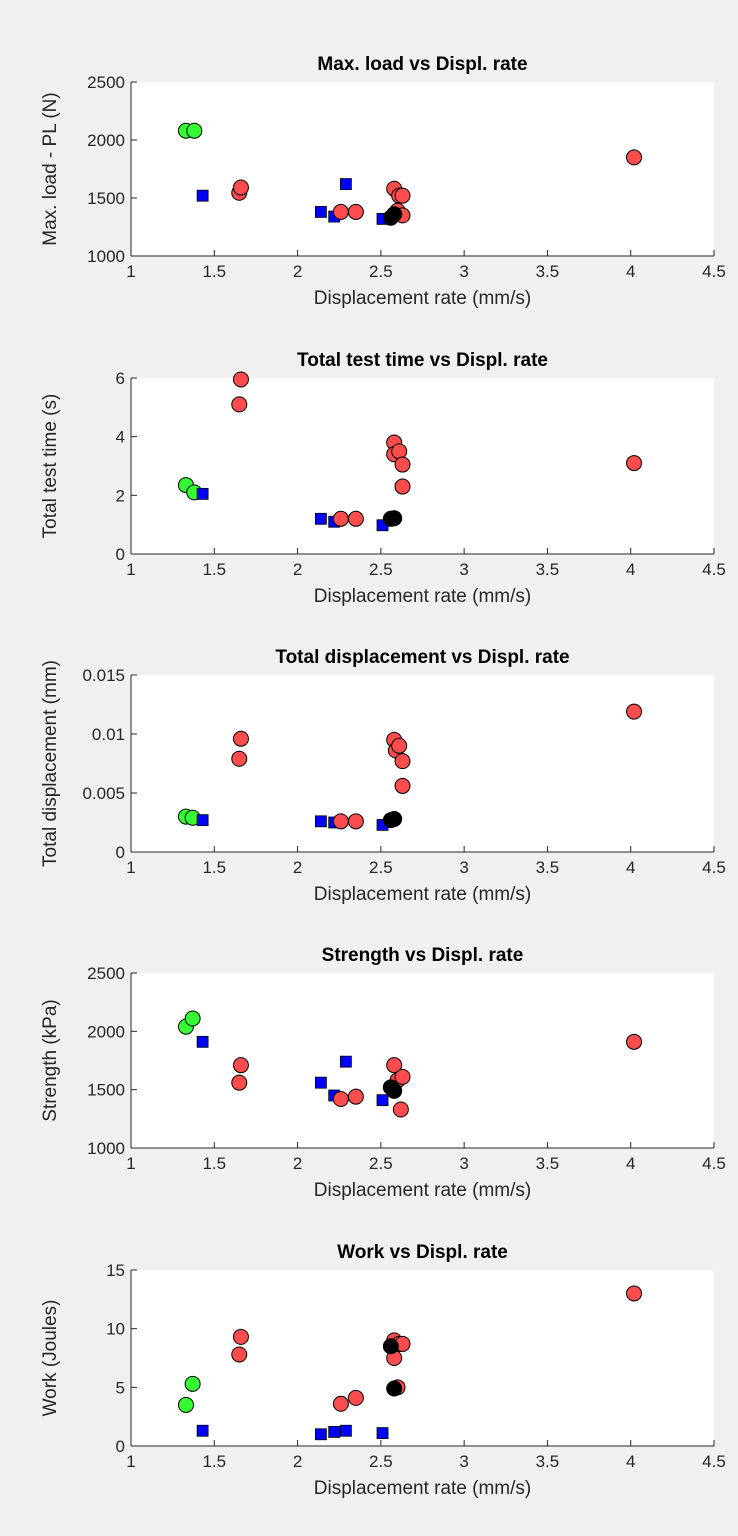  Describe the element at coordinates (108, 734) in the screenshot. I see `y-tick-label: 0.01` at that location.